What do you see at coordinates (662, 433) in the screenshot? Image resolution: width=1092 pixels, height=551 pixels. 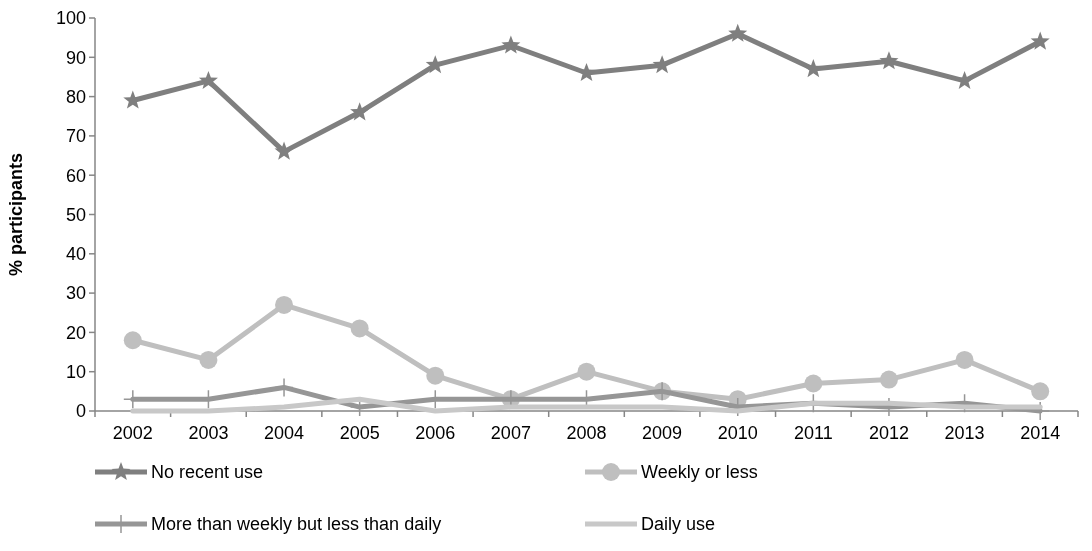 I see `x-tick-label: 2009` at bounding box center [662, 433].